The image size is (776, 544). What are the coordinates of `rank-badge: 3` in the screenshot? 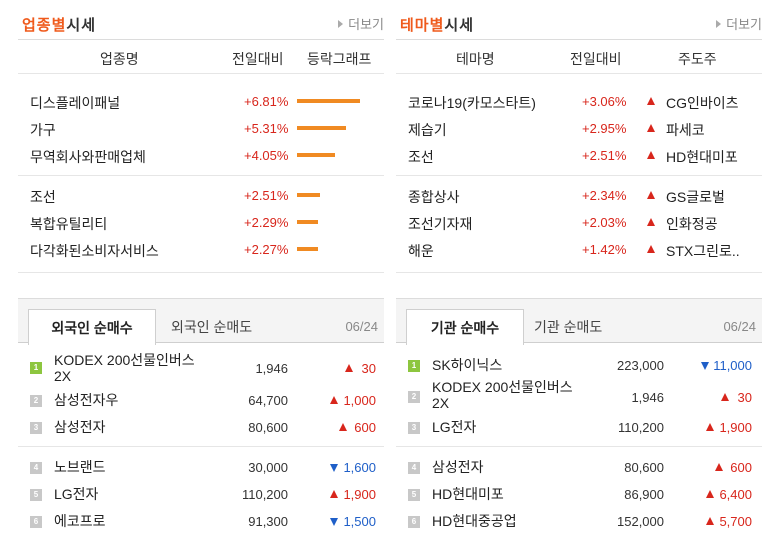 It's located at (414, 428).